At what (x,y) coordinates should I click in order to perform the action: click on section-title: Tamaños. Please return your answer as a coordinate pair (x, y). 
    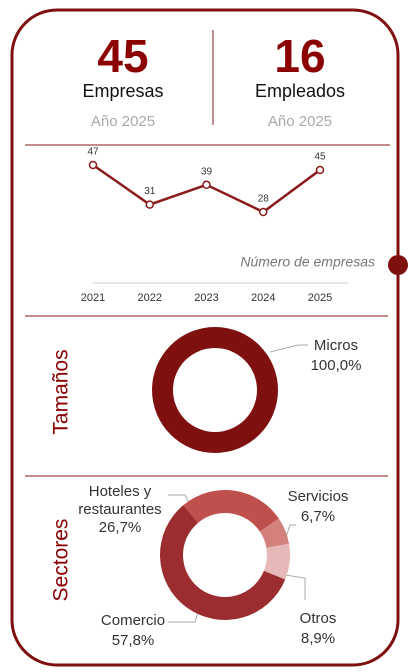
    Looking at the image, I should click on (61, 391).